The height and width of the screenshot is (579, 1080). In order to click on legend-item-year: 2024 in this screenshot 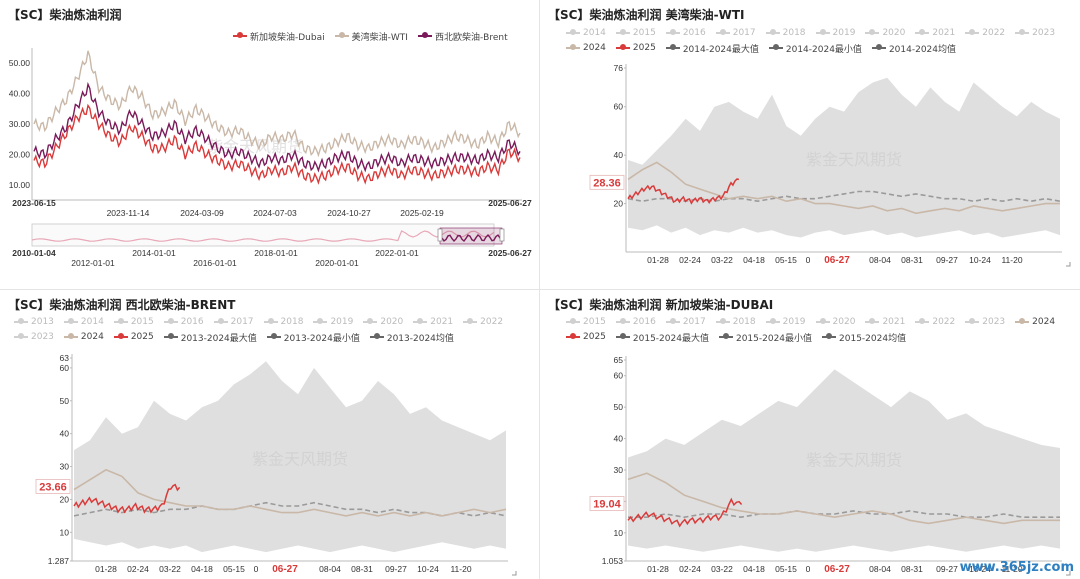, I will do `click(1035, 322)`.